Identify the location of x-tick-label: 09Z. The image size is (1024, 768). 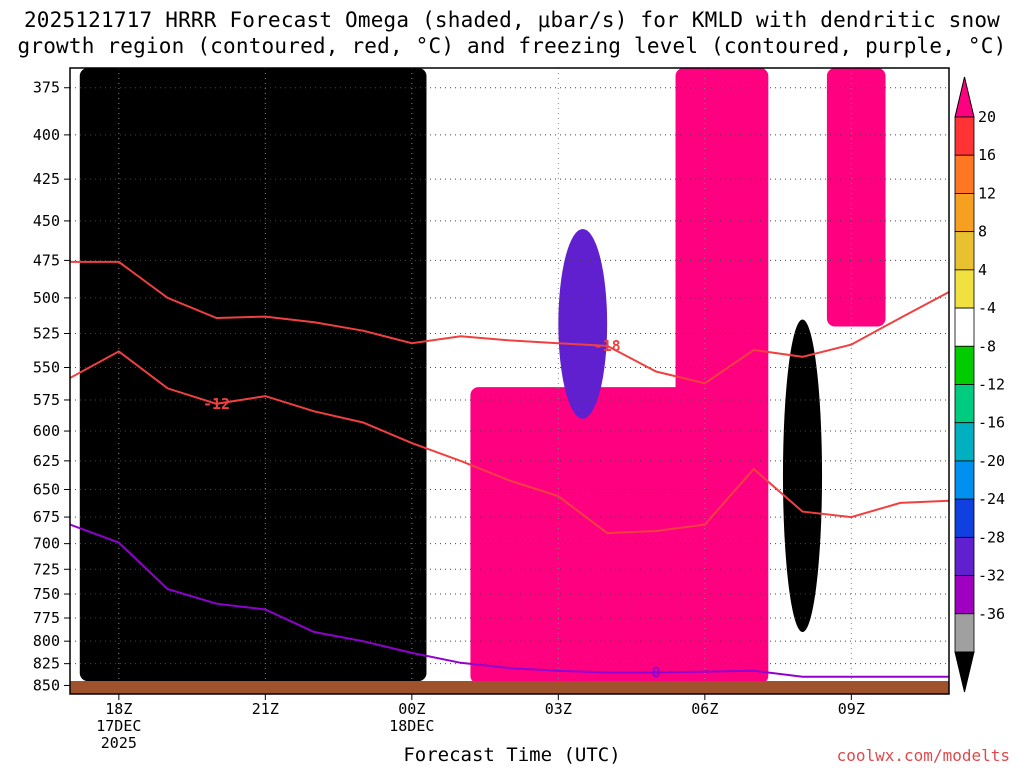
(851, 709).